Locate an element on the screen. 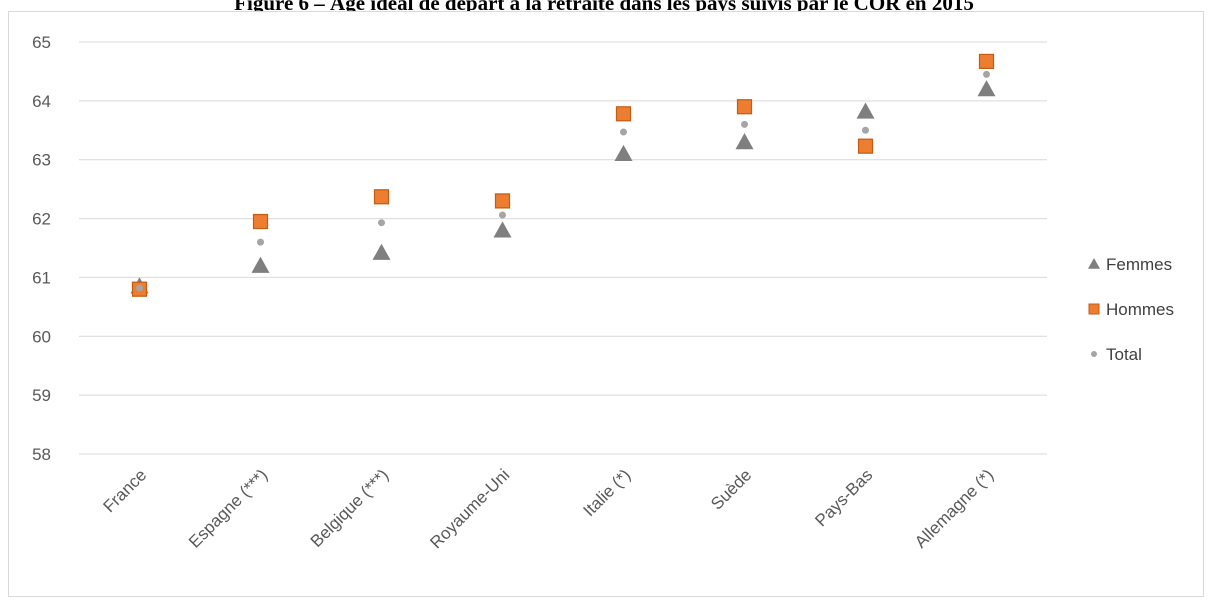  legend-marker-total is located at coordinates (1094, 354).